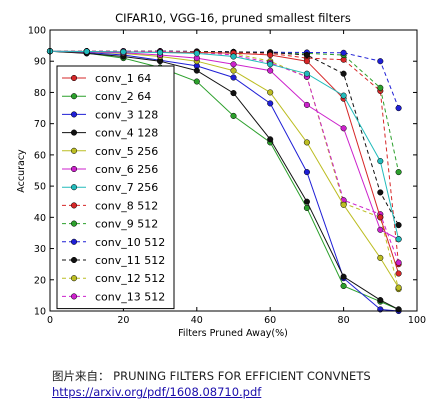 The image size is (435, 410). Describe the element at coordinates (123, 78) in the screenshot. I see `legend-label: conv_1 64` at that location.